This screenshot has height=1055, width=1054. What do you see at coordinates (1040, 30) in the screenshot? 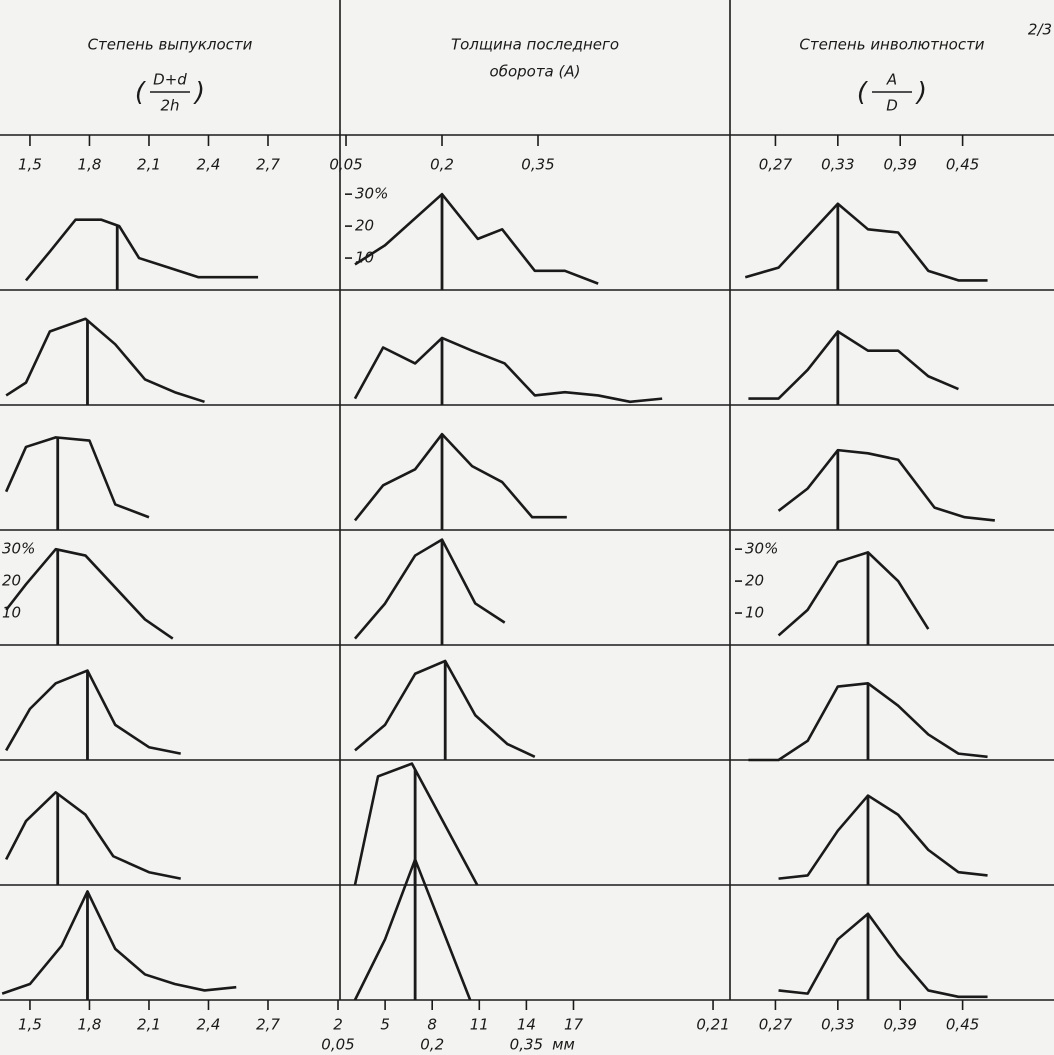
I see `corner-note: 2/3` at bounding box center [1040, 30].